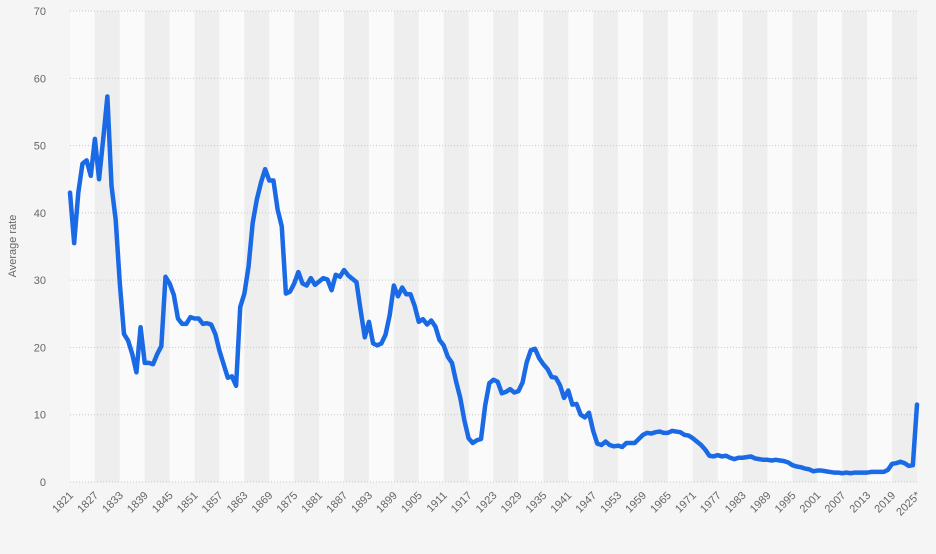  I want to click on y-tick-label: 20, so click(40, 348).